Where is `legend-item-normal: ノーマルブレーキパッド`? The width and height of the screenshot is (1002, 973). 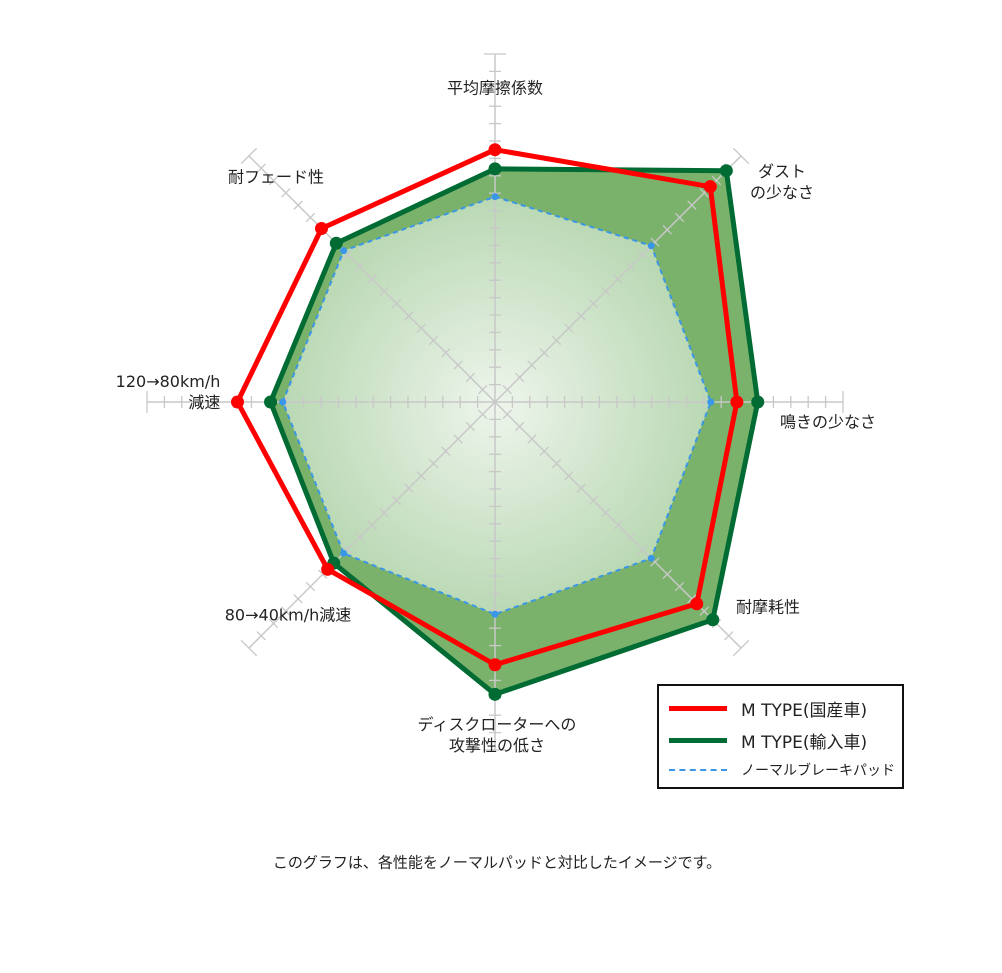 legend-item-normal: ノーマルブレーキパッド is located at coordinates (782, 770).